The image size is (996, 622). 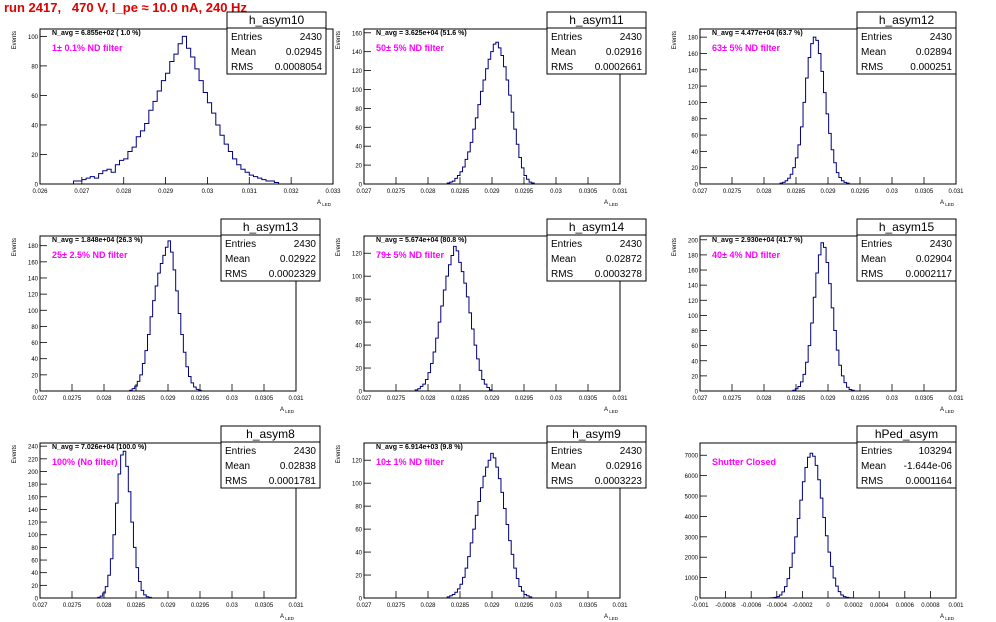 What do you see at coordinates (597, 227) in the screenshot?
I see `histogram-name: h_asym14` at bounding box center [597, 227].